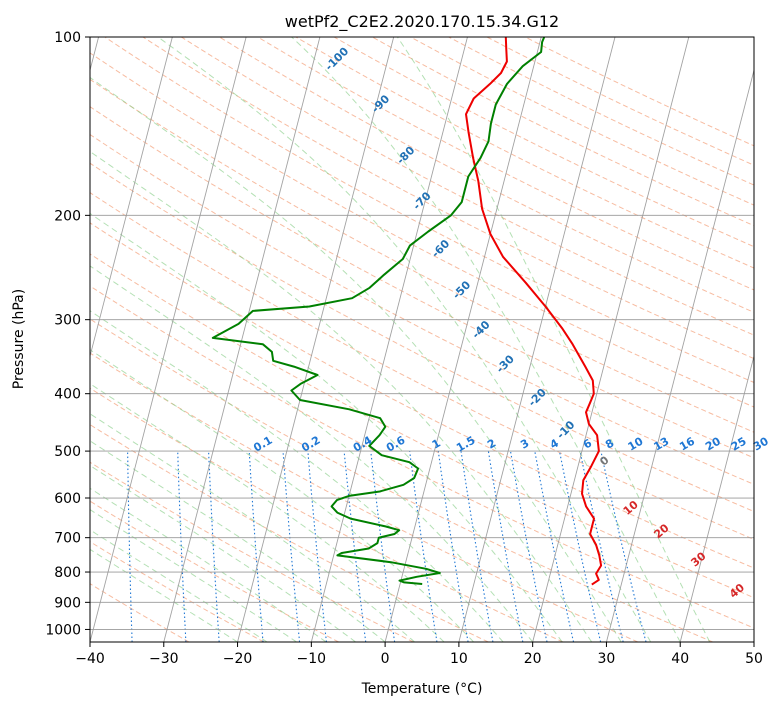 The width and height of the screenshot is (775, 708). Describe the element at coordinates (680, 659) in the screenshot. I see `x-tick-label: 40` at that location.